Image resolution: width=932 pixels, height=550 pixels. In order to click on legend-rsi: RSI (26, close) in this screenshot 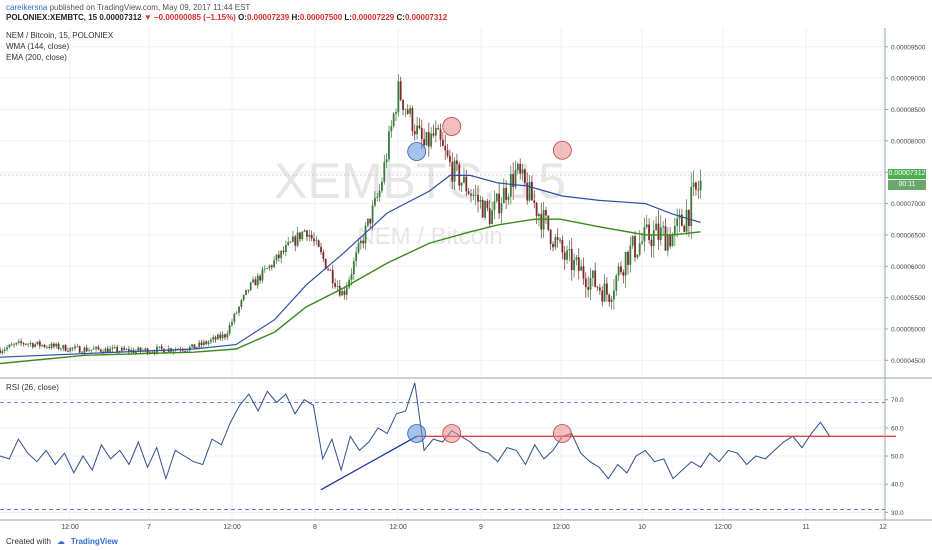, I will do `click(32, 387)`.